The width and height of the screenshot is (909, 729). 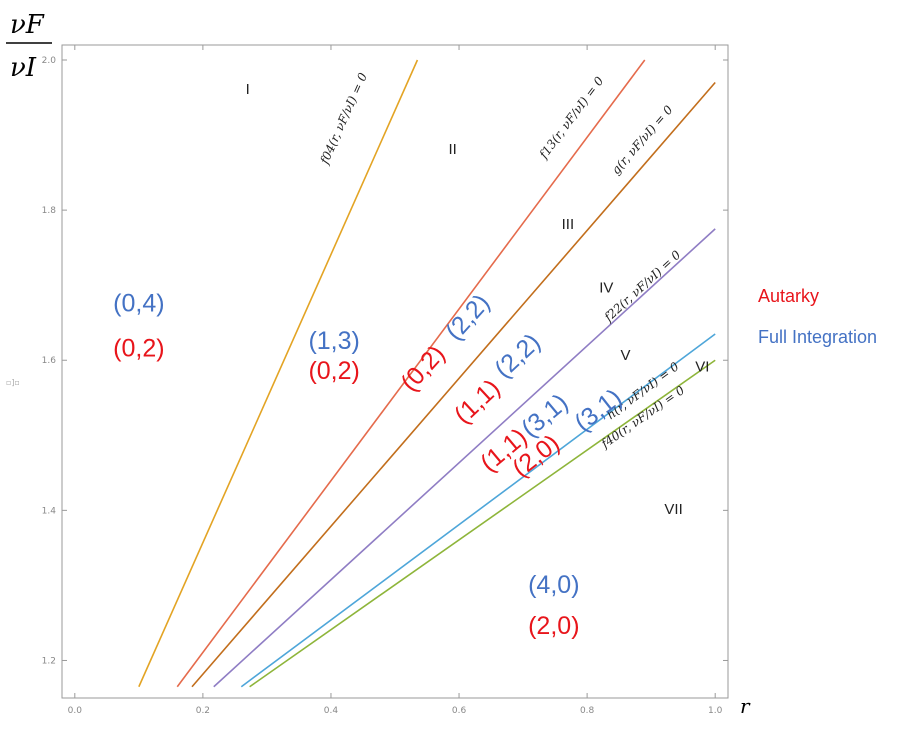 I want to click on region-label: V, so click(x=626, y=355).